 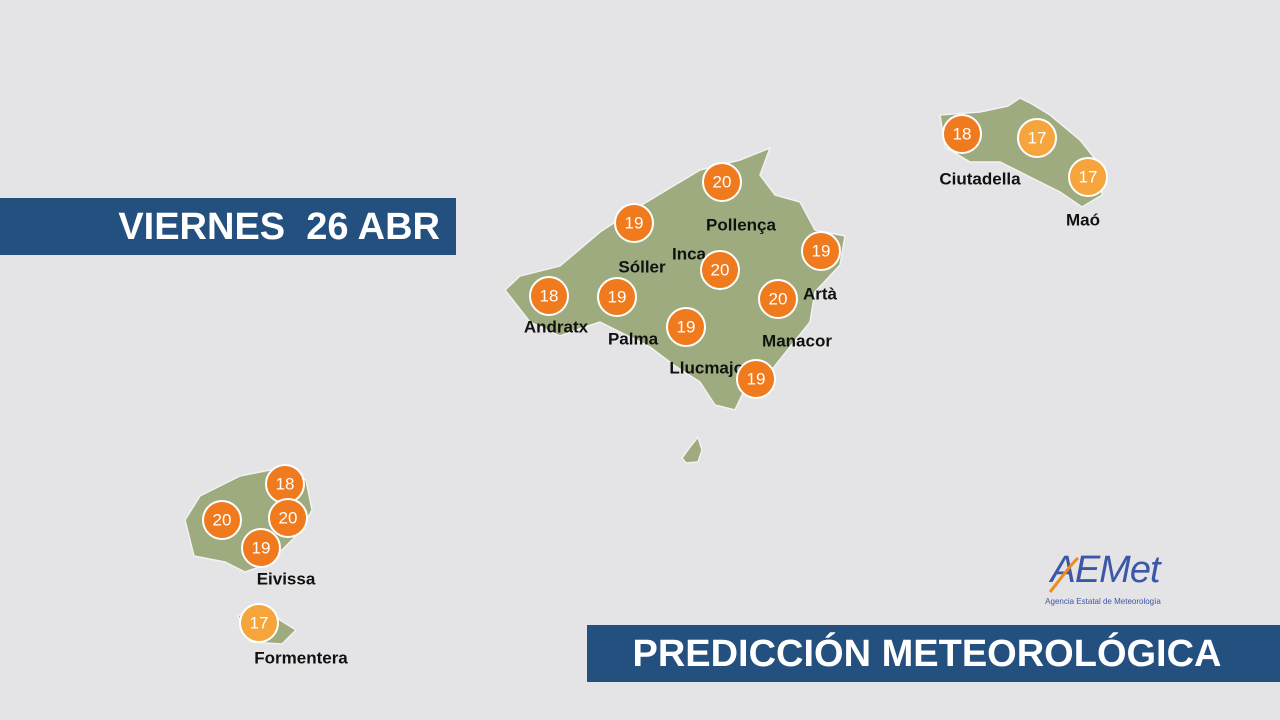 I want to click on date: VIERNES 26 ABR, so click(x=279, y=227).